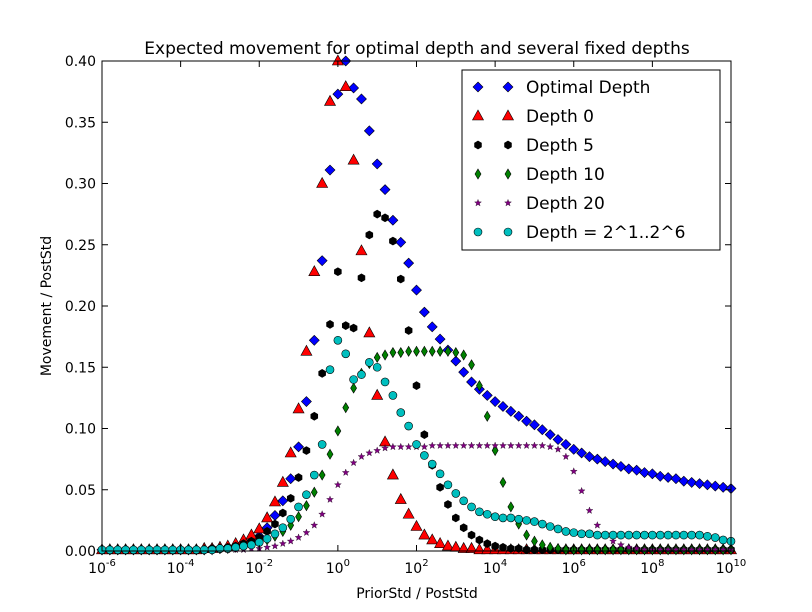 The height and width of the screenshot is (612, 812). I want to click on y-tick-label: 0.40, so click(80, 62).